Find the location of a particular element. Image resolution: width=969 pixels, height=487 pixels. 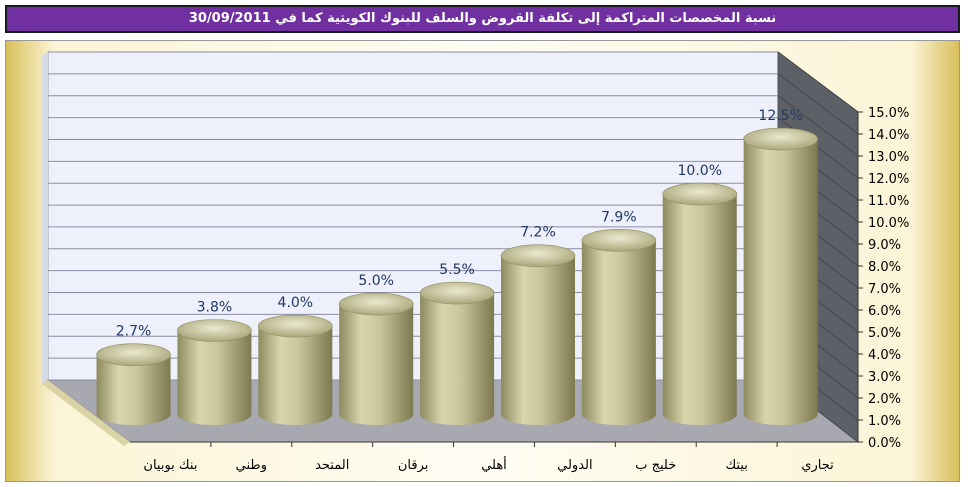

y-tick-label: 15.0% is located at coordinates (888, 113).